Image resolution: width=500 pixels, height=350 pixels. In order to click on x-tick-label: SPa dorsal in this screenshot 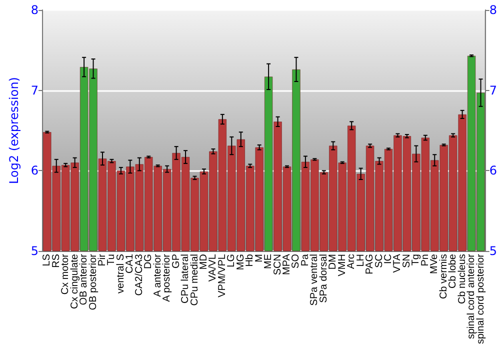, I will do `click(324, 278)`.